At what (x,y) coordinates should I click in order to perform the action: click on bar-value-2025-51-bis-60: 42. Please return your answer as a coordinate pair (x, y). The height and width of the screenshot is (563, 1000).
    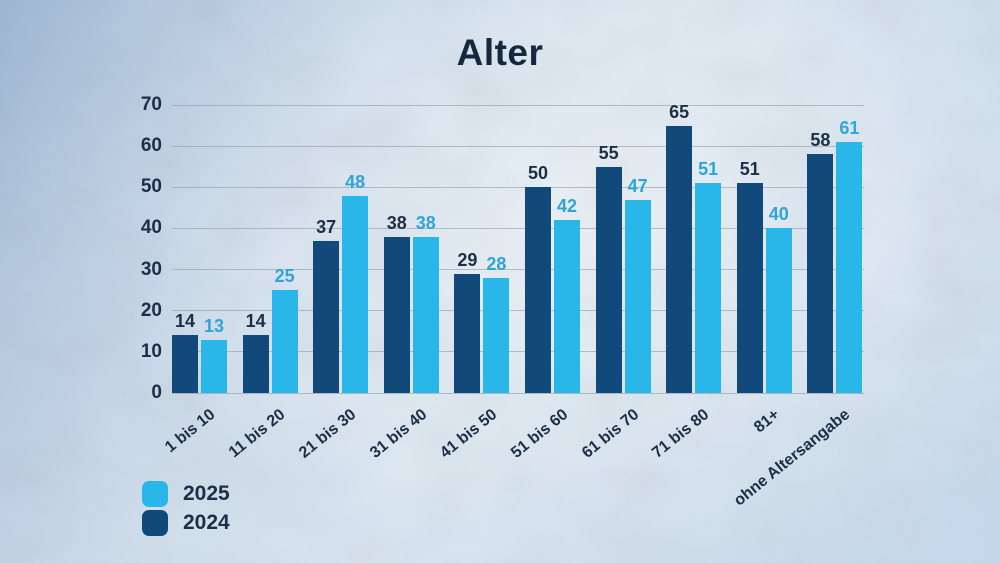
    Looking at the image, I should click on (567, 206).